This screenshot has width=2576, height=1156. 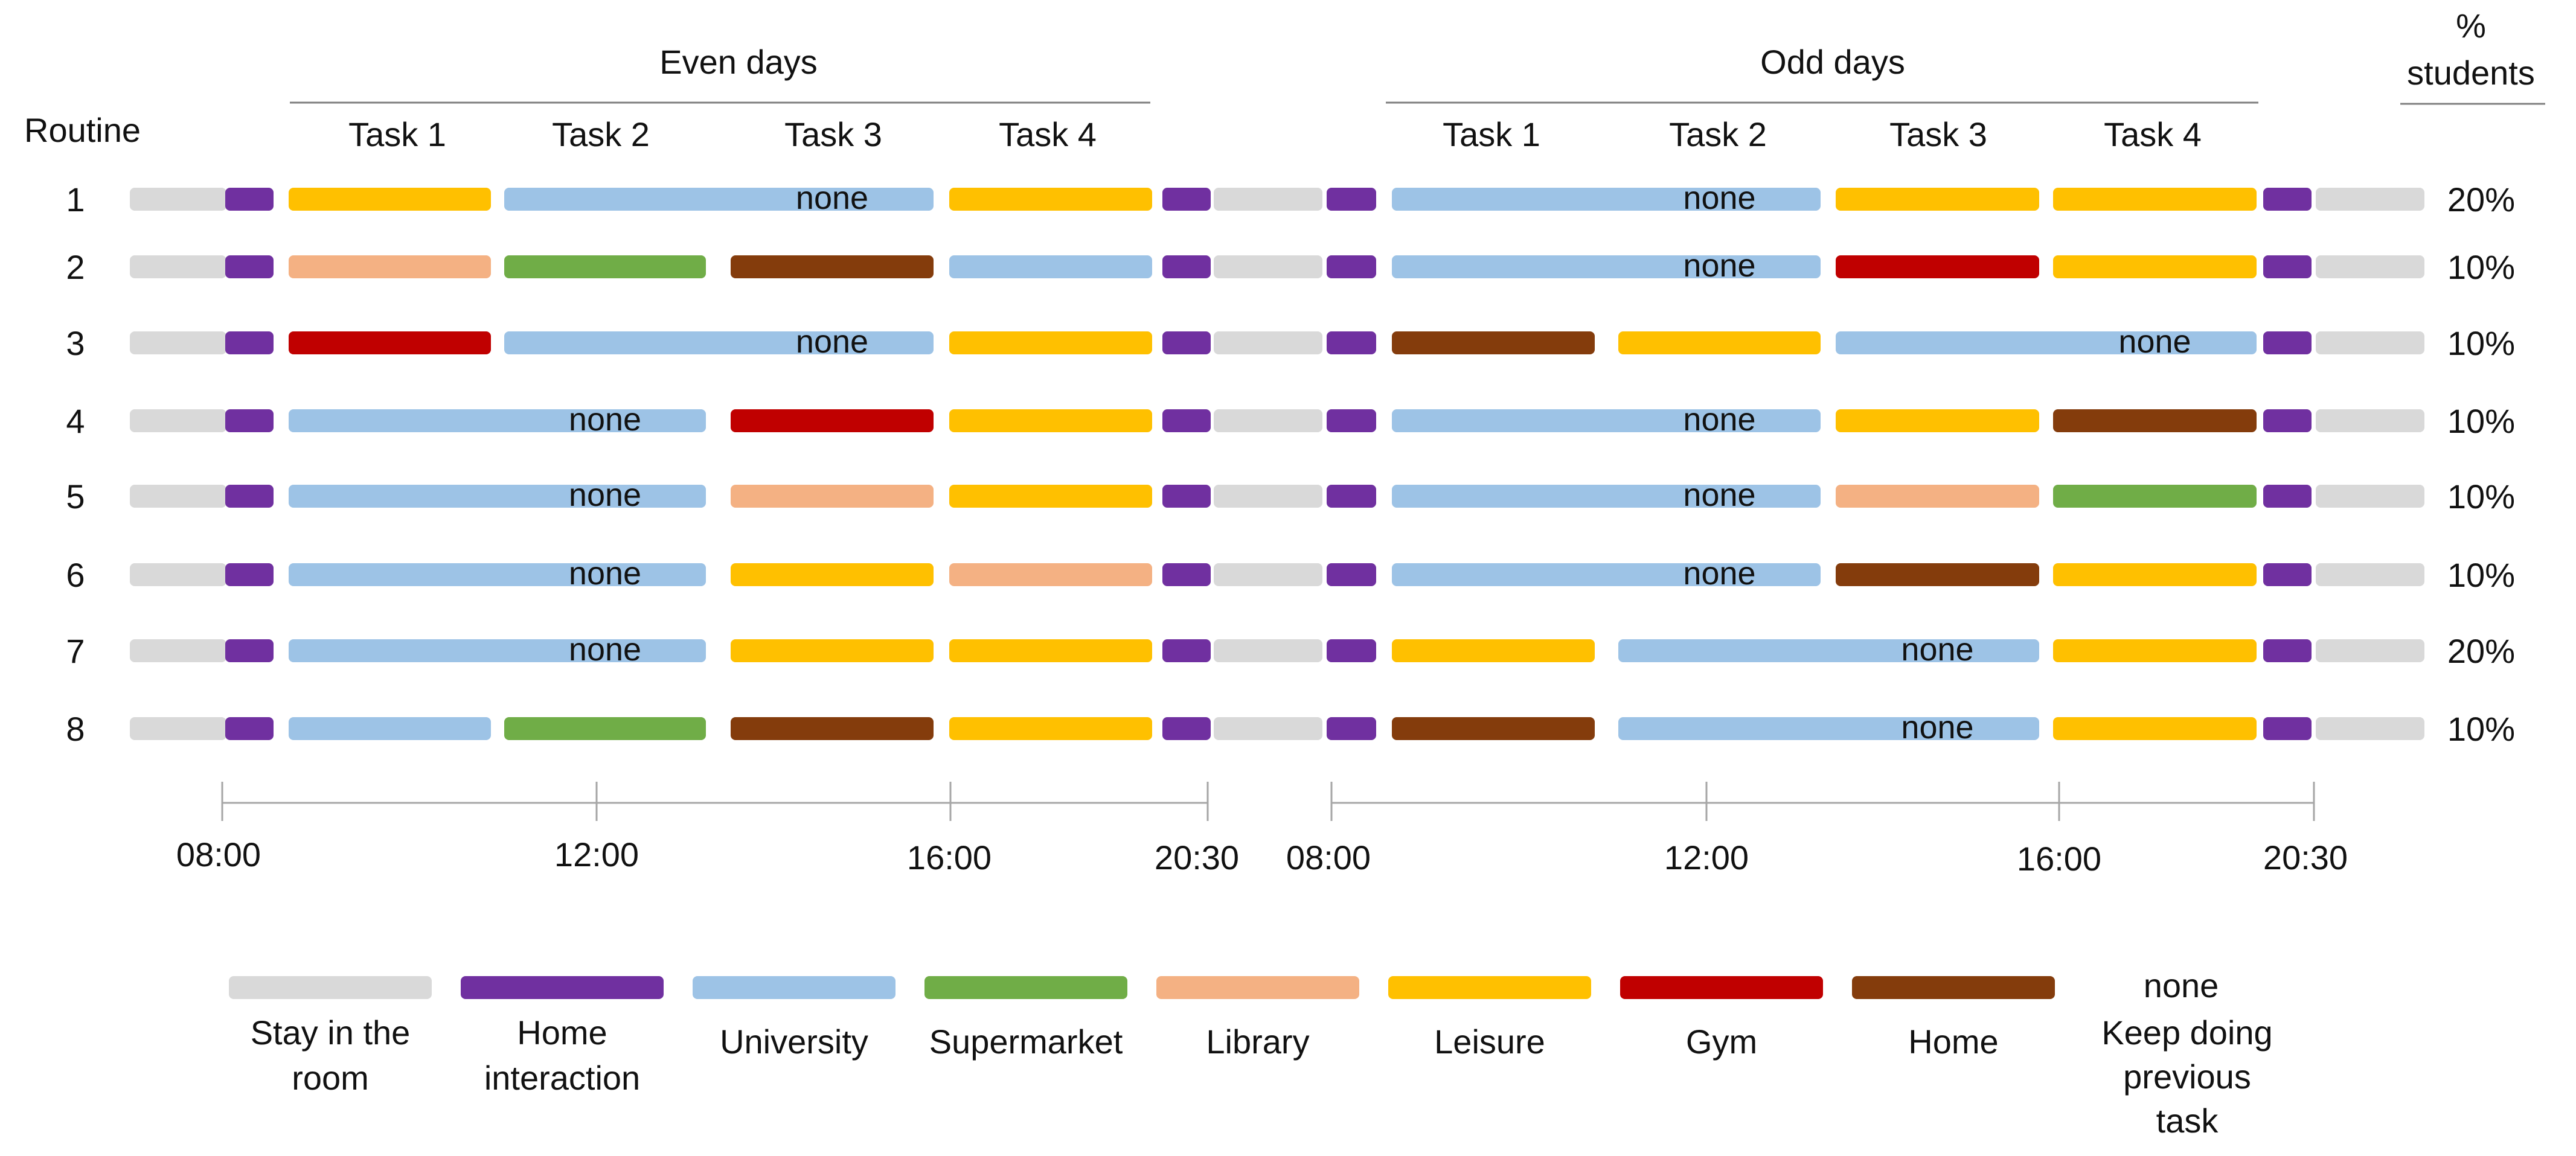 I want to click on even-gym-bar, so click(x=390, y=342).